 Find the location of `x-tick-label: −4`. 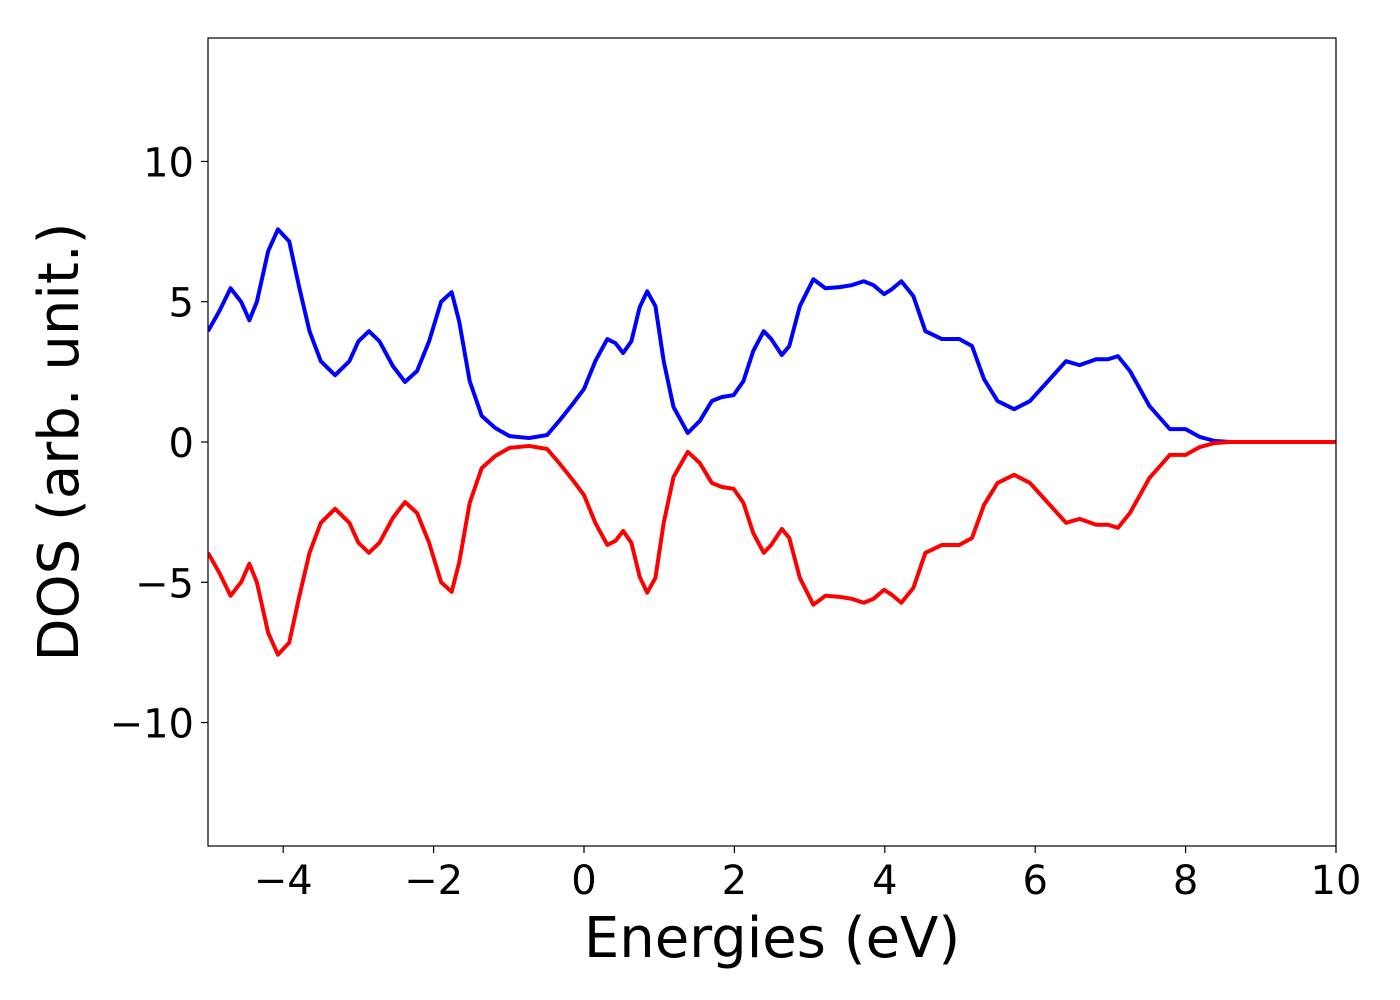

x-tick-label: −4 is located at coordinates (283, 881).